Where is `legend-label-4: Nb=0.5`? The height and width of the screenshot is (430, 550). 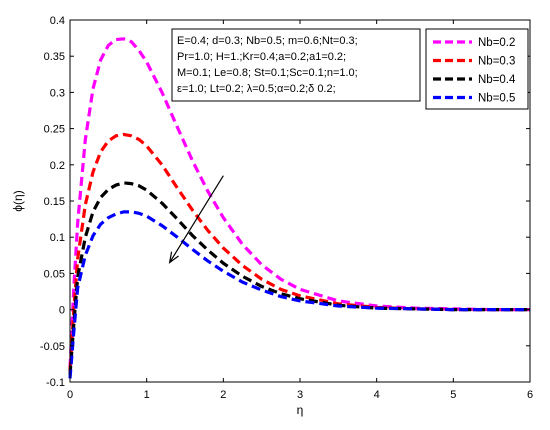 legend-label-4: Nb=0.5 is located at coordinates (496, 99).